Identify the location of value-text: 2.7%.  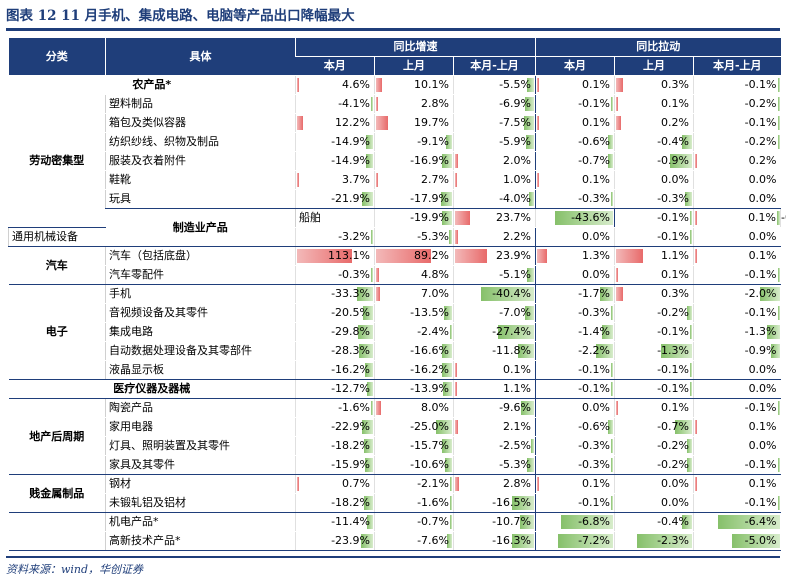
(435, 179).